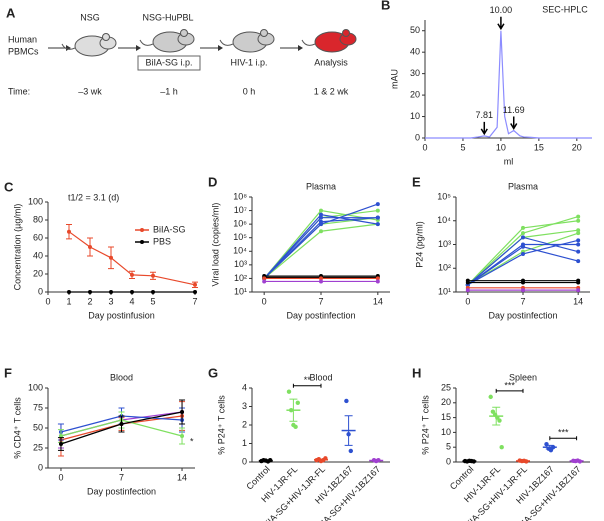 The width and height of the screenshot is (604, 521). What do you see at coordinates (192, 441) in the screenshot?
I see `note: *` at bounding box center [192, 441].